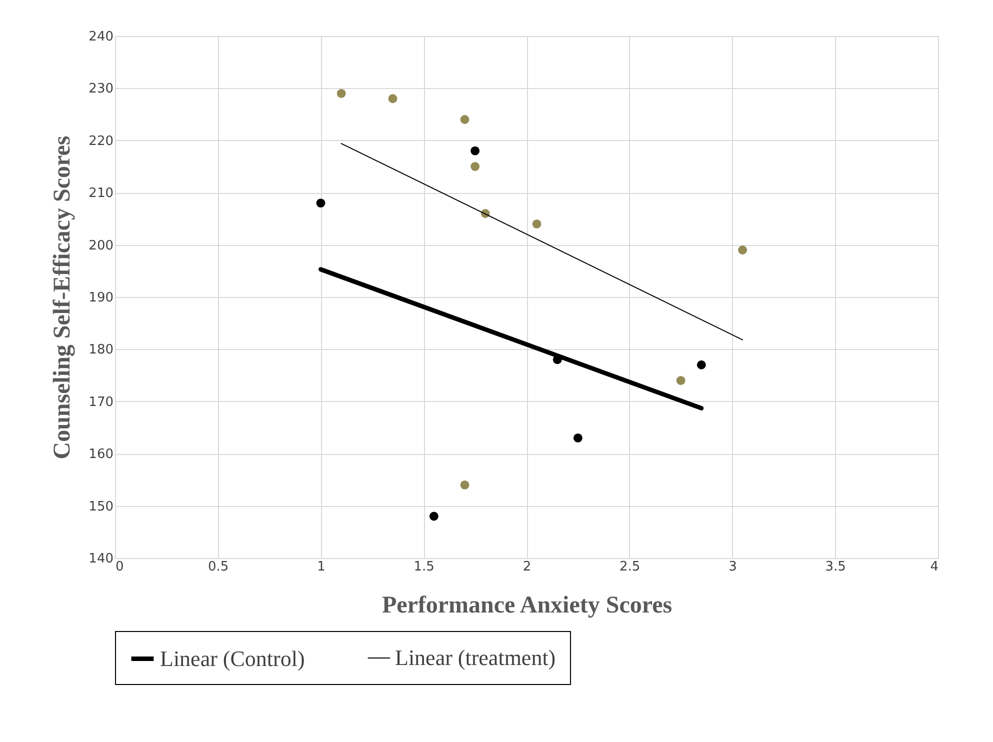 This screenshot has width=993, height=742. What do you see at coordinates (424, 567) in the screenshot?
I see `x-tick-label: 1.5` at bounding box center [424, 567].